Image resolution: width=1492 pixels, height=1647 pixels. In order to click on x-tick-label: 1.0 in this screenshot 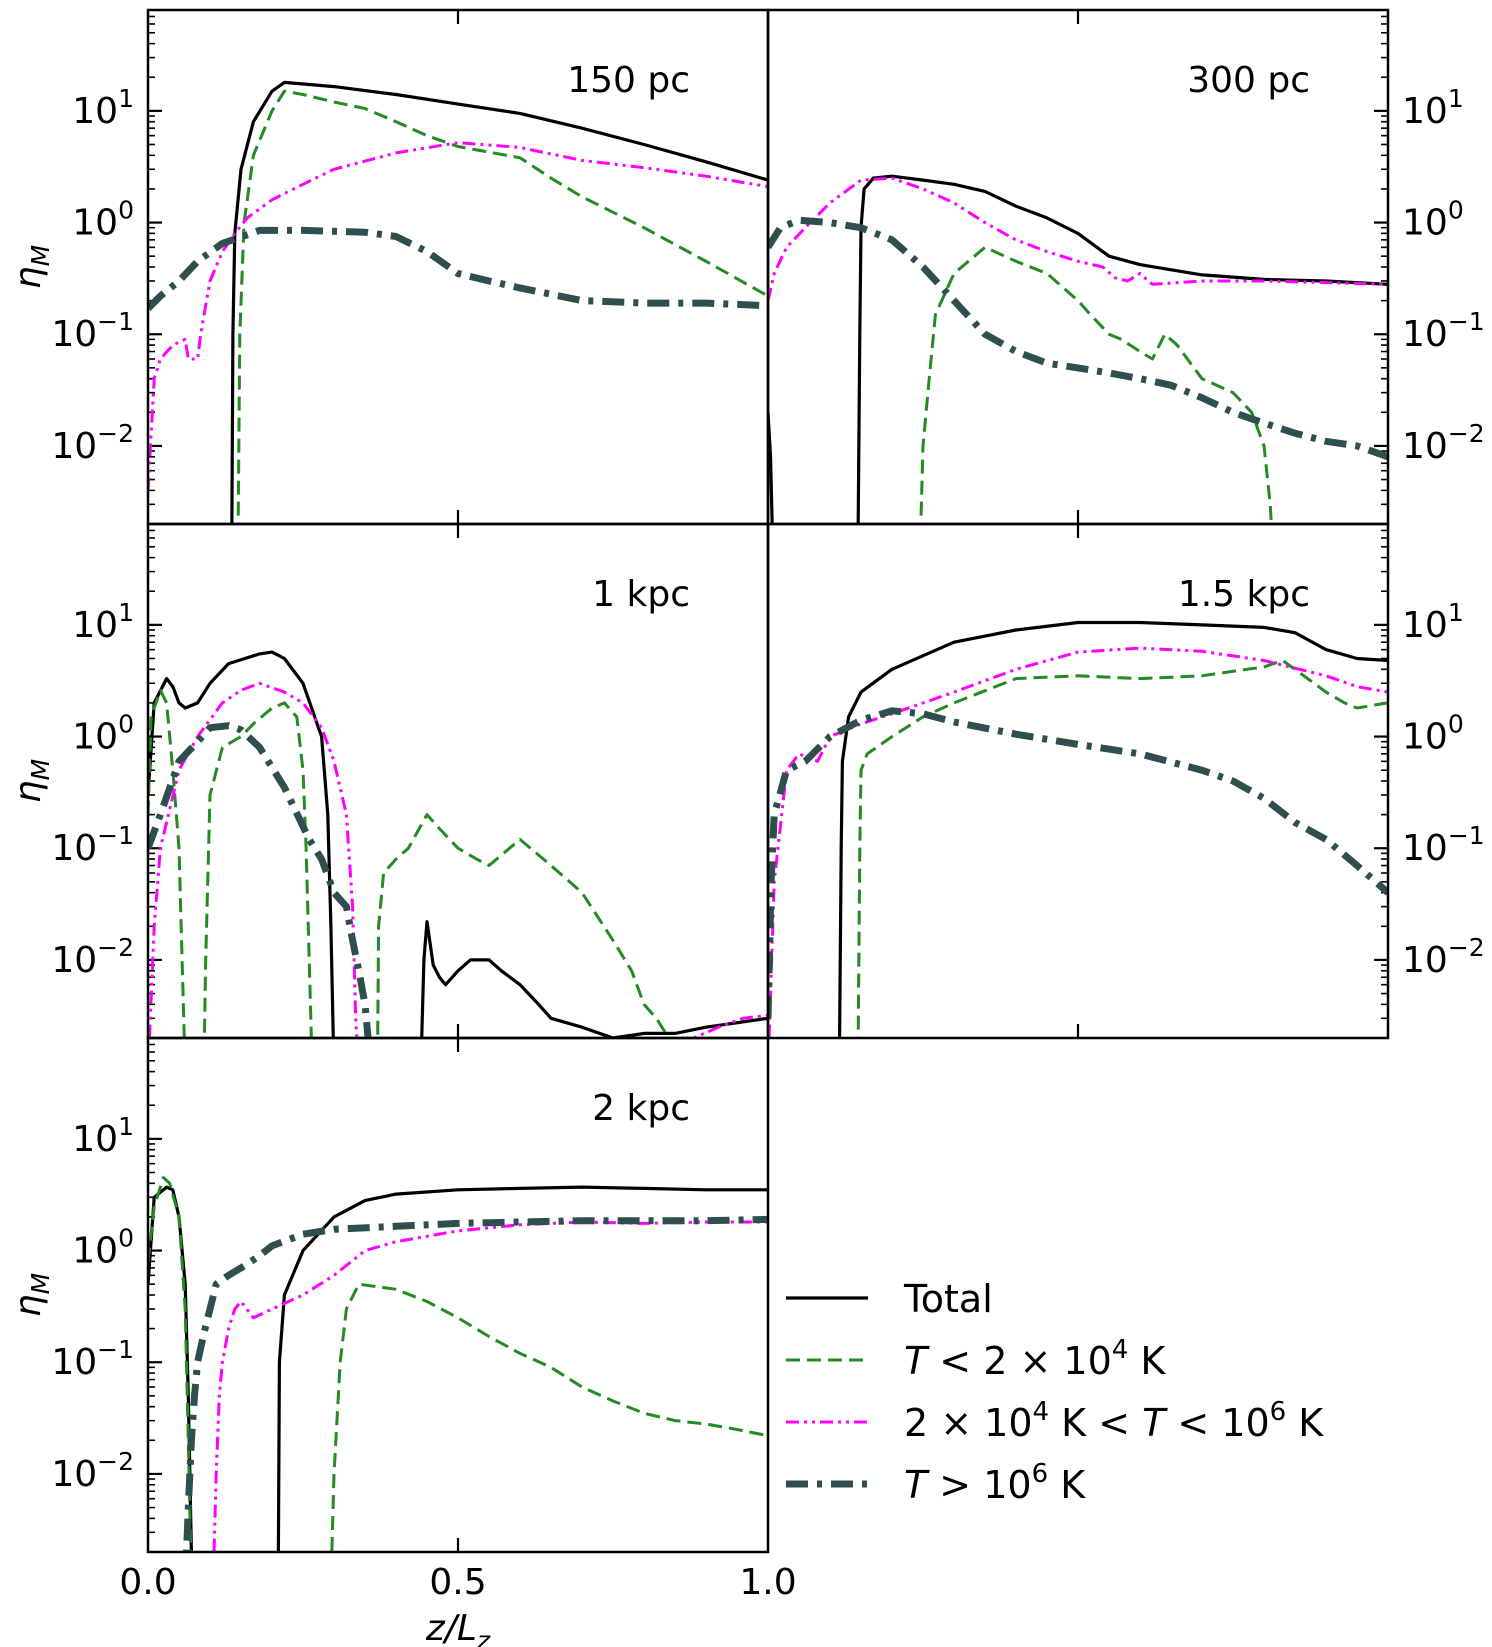, I will do `click(767, 1582)`.